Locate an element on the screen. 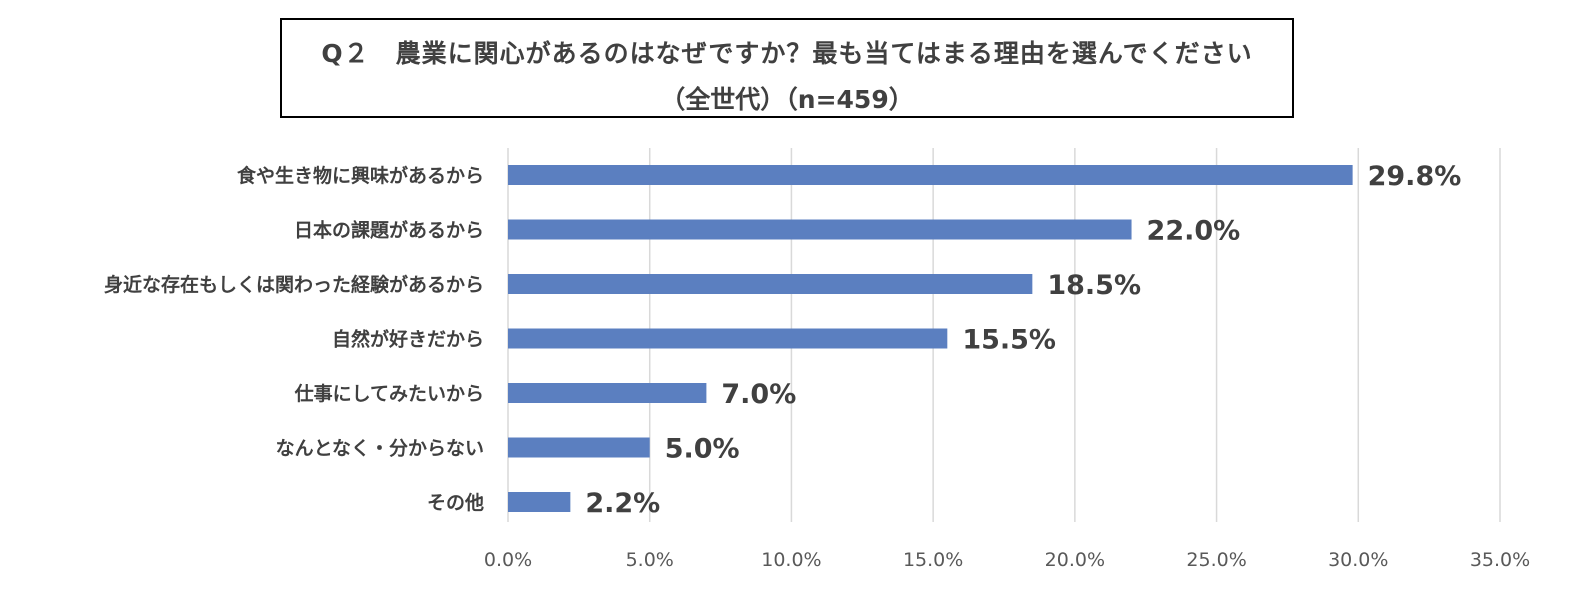 This screenshot has height=604, width=1591. category-label: 仕事にしてみたいから is located at coordinates (389, 393).